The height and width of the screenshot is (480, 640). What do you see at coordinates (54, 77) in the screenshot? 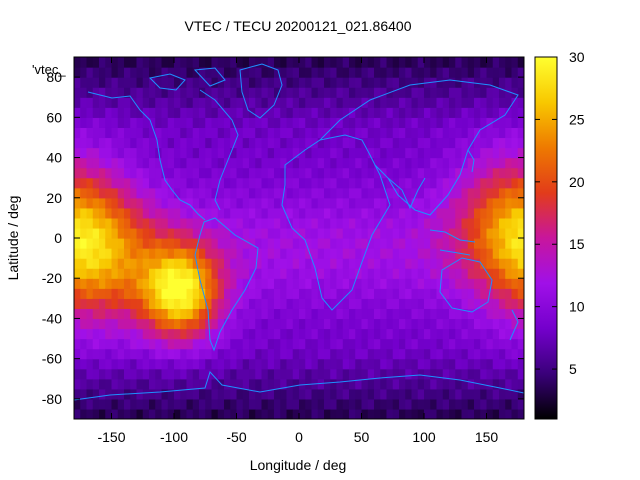
I see `y-tick-label: 80` at bounding box center [54, 77].